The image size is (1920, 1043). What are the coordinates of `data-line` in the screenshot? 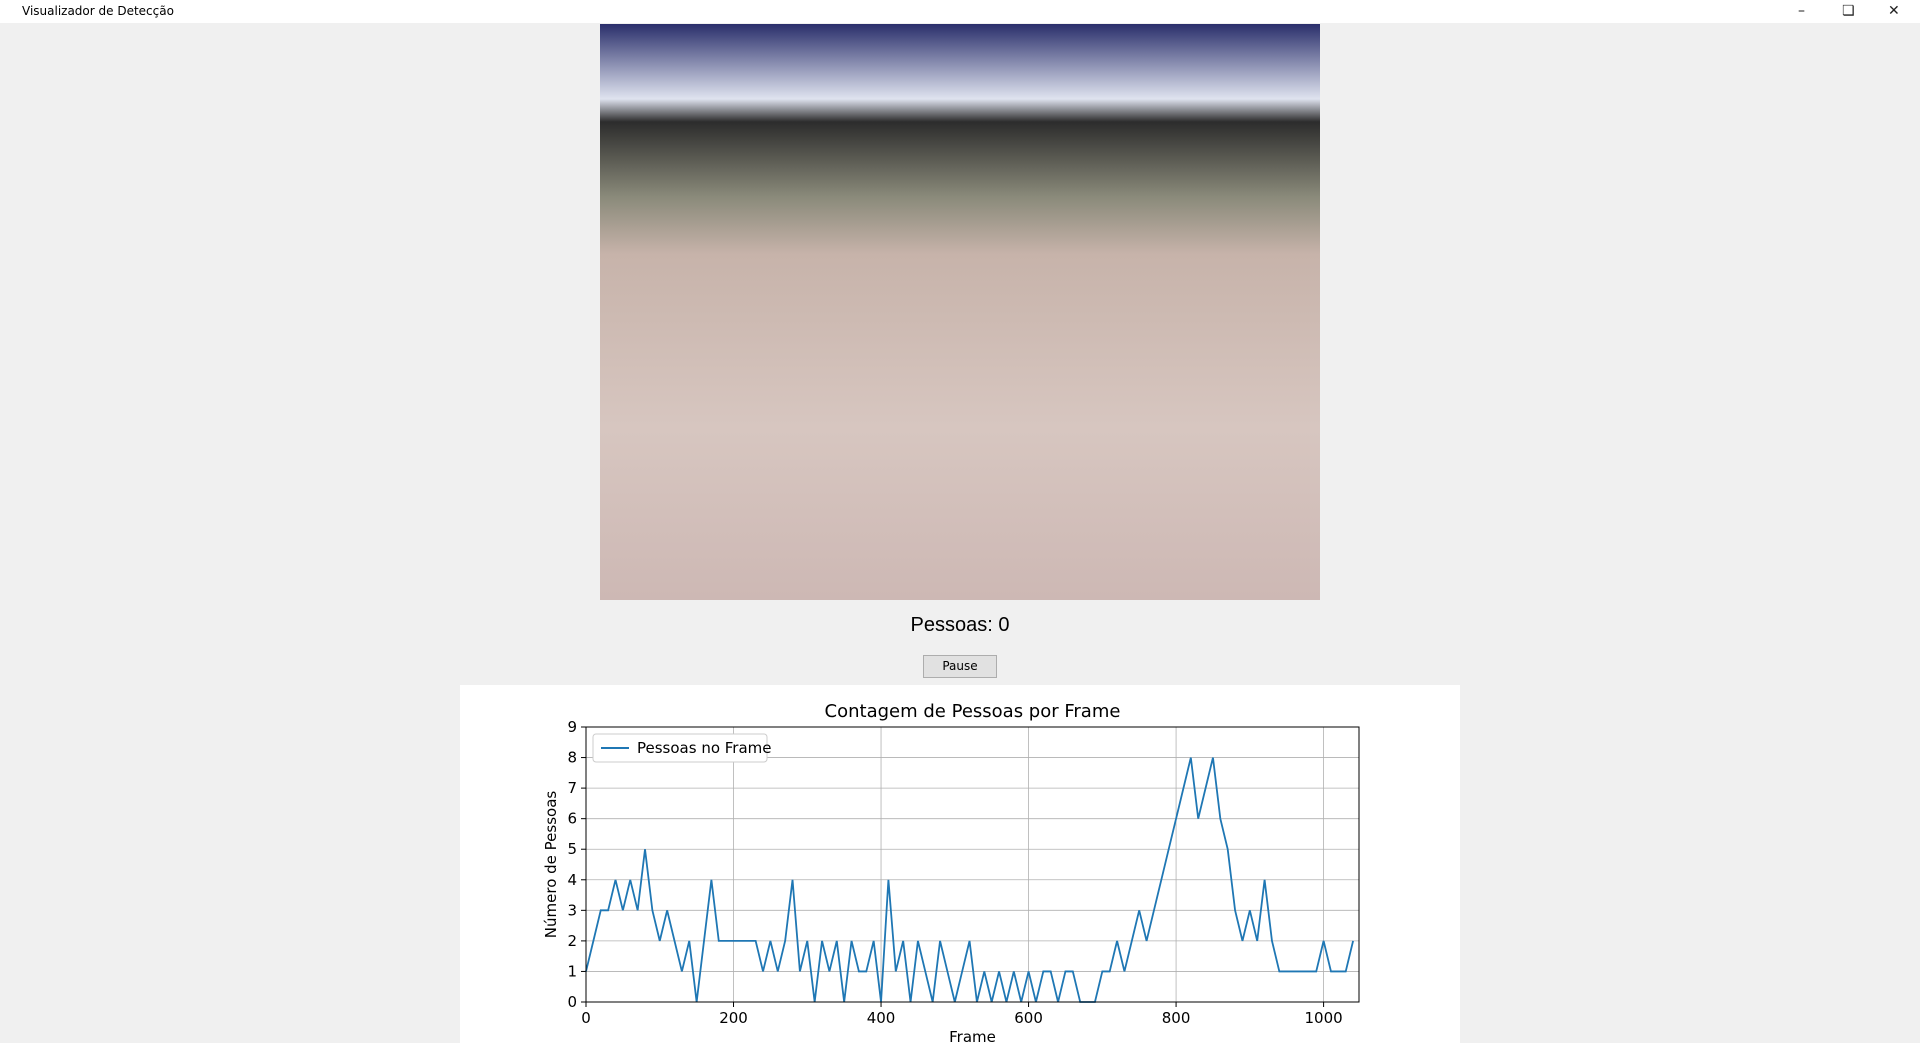 It's located at (969, 880).